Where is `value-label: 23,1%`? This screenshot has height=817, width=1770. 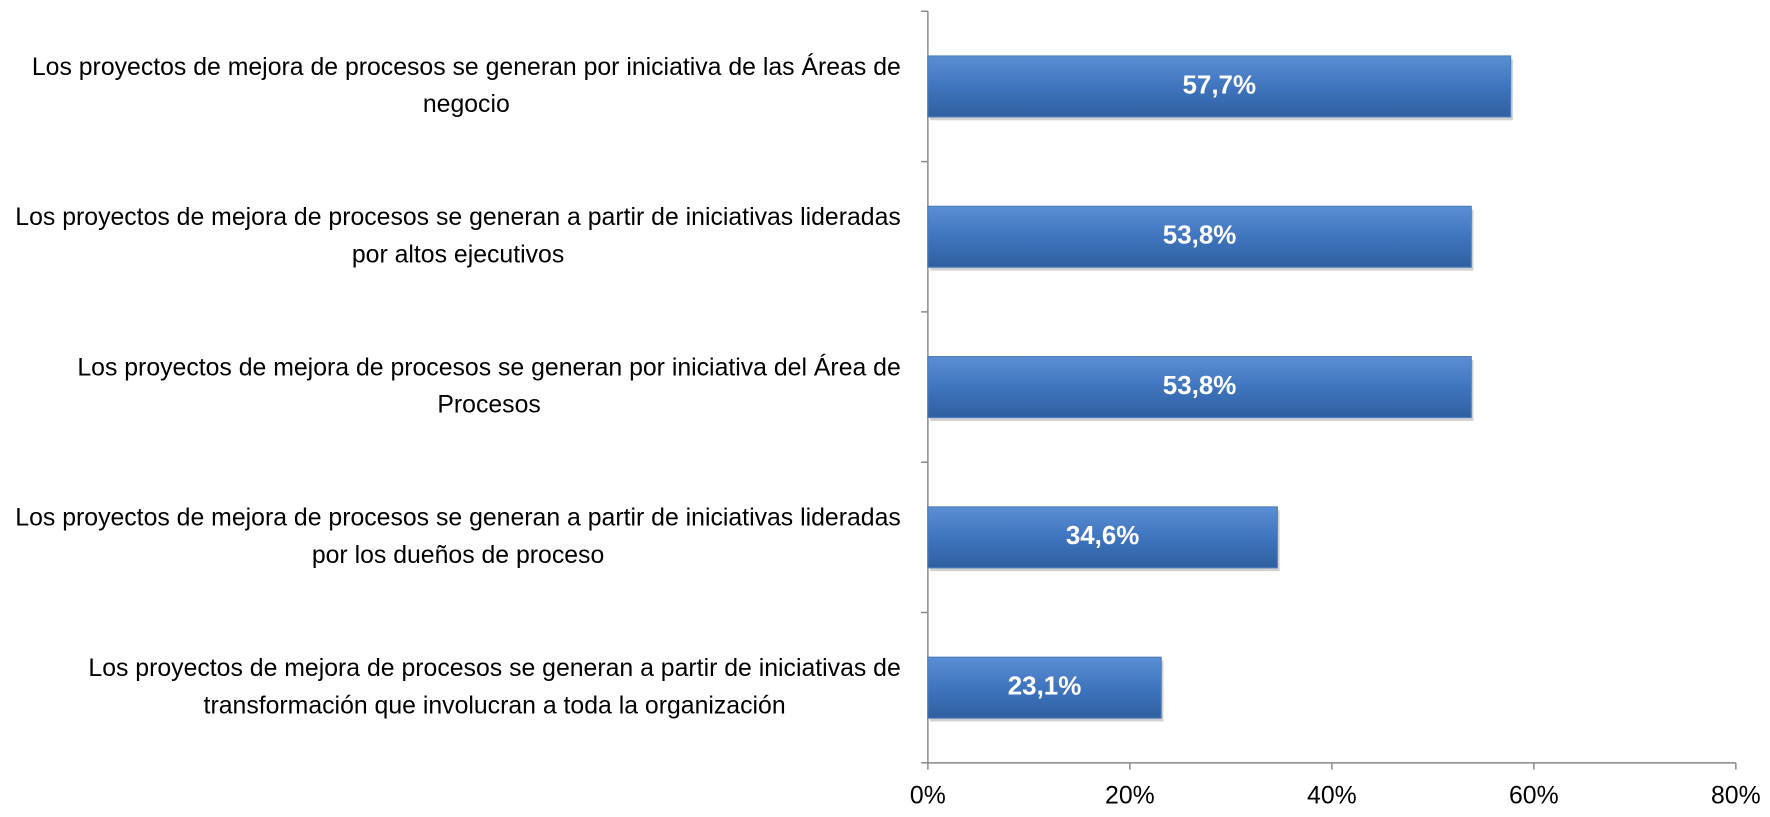
value-label: 23,1% is located at coordinates (1045, 687).